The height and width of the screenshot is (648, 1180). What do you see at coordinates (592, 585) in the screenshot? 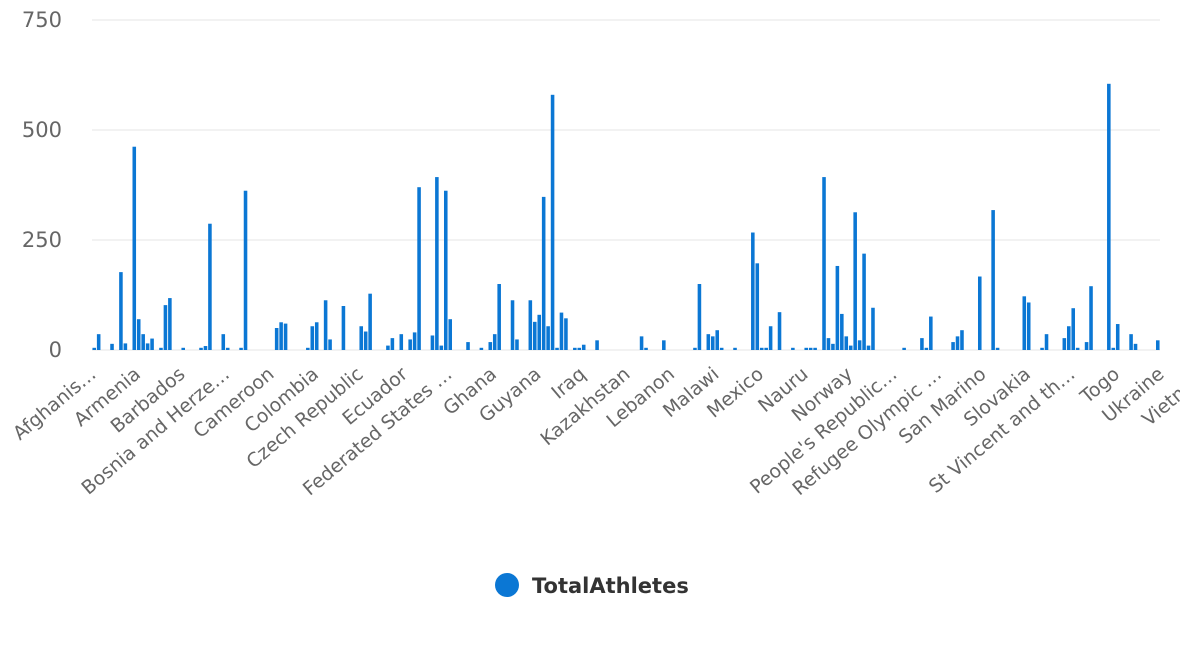
I see `legend: TotalAthletes` at bounding box center [592, 585].